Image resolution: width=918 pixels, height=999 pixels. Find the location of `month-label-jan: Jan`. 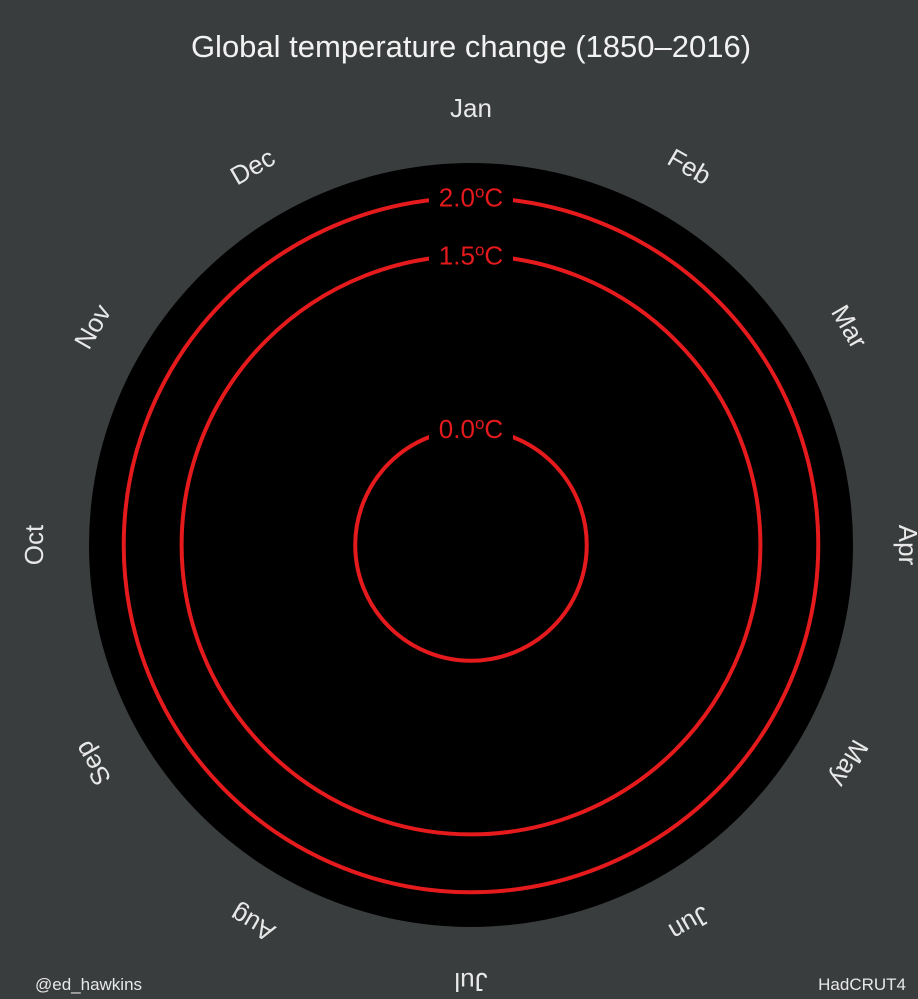

month-label-jan: Jan is located at coordinates (471, 108).